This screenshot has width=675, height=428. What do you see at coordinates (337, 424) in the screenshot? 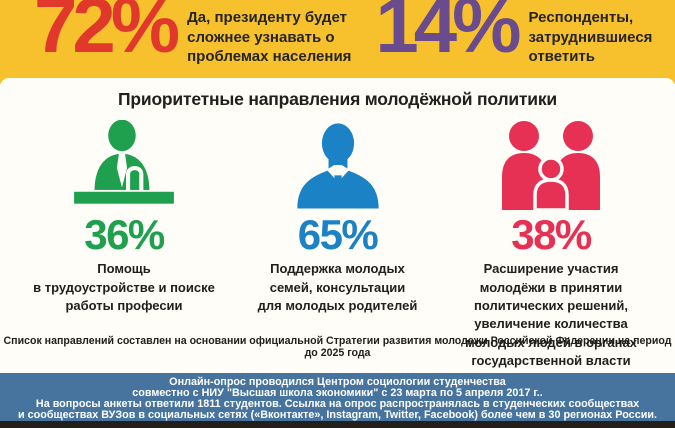
I see `bottom-strip` at bounding box center [337, 424].